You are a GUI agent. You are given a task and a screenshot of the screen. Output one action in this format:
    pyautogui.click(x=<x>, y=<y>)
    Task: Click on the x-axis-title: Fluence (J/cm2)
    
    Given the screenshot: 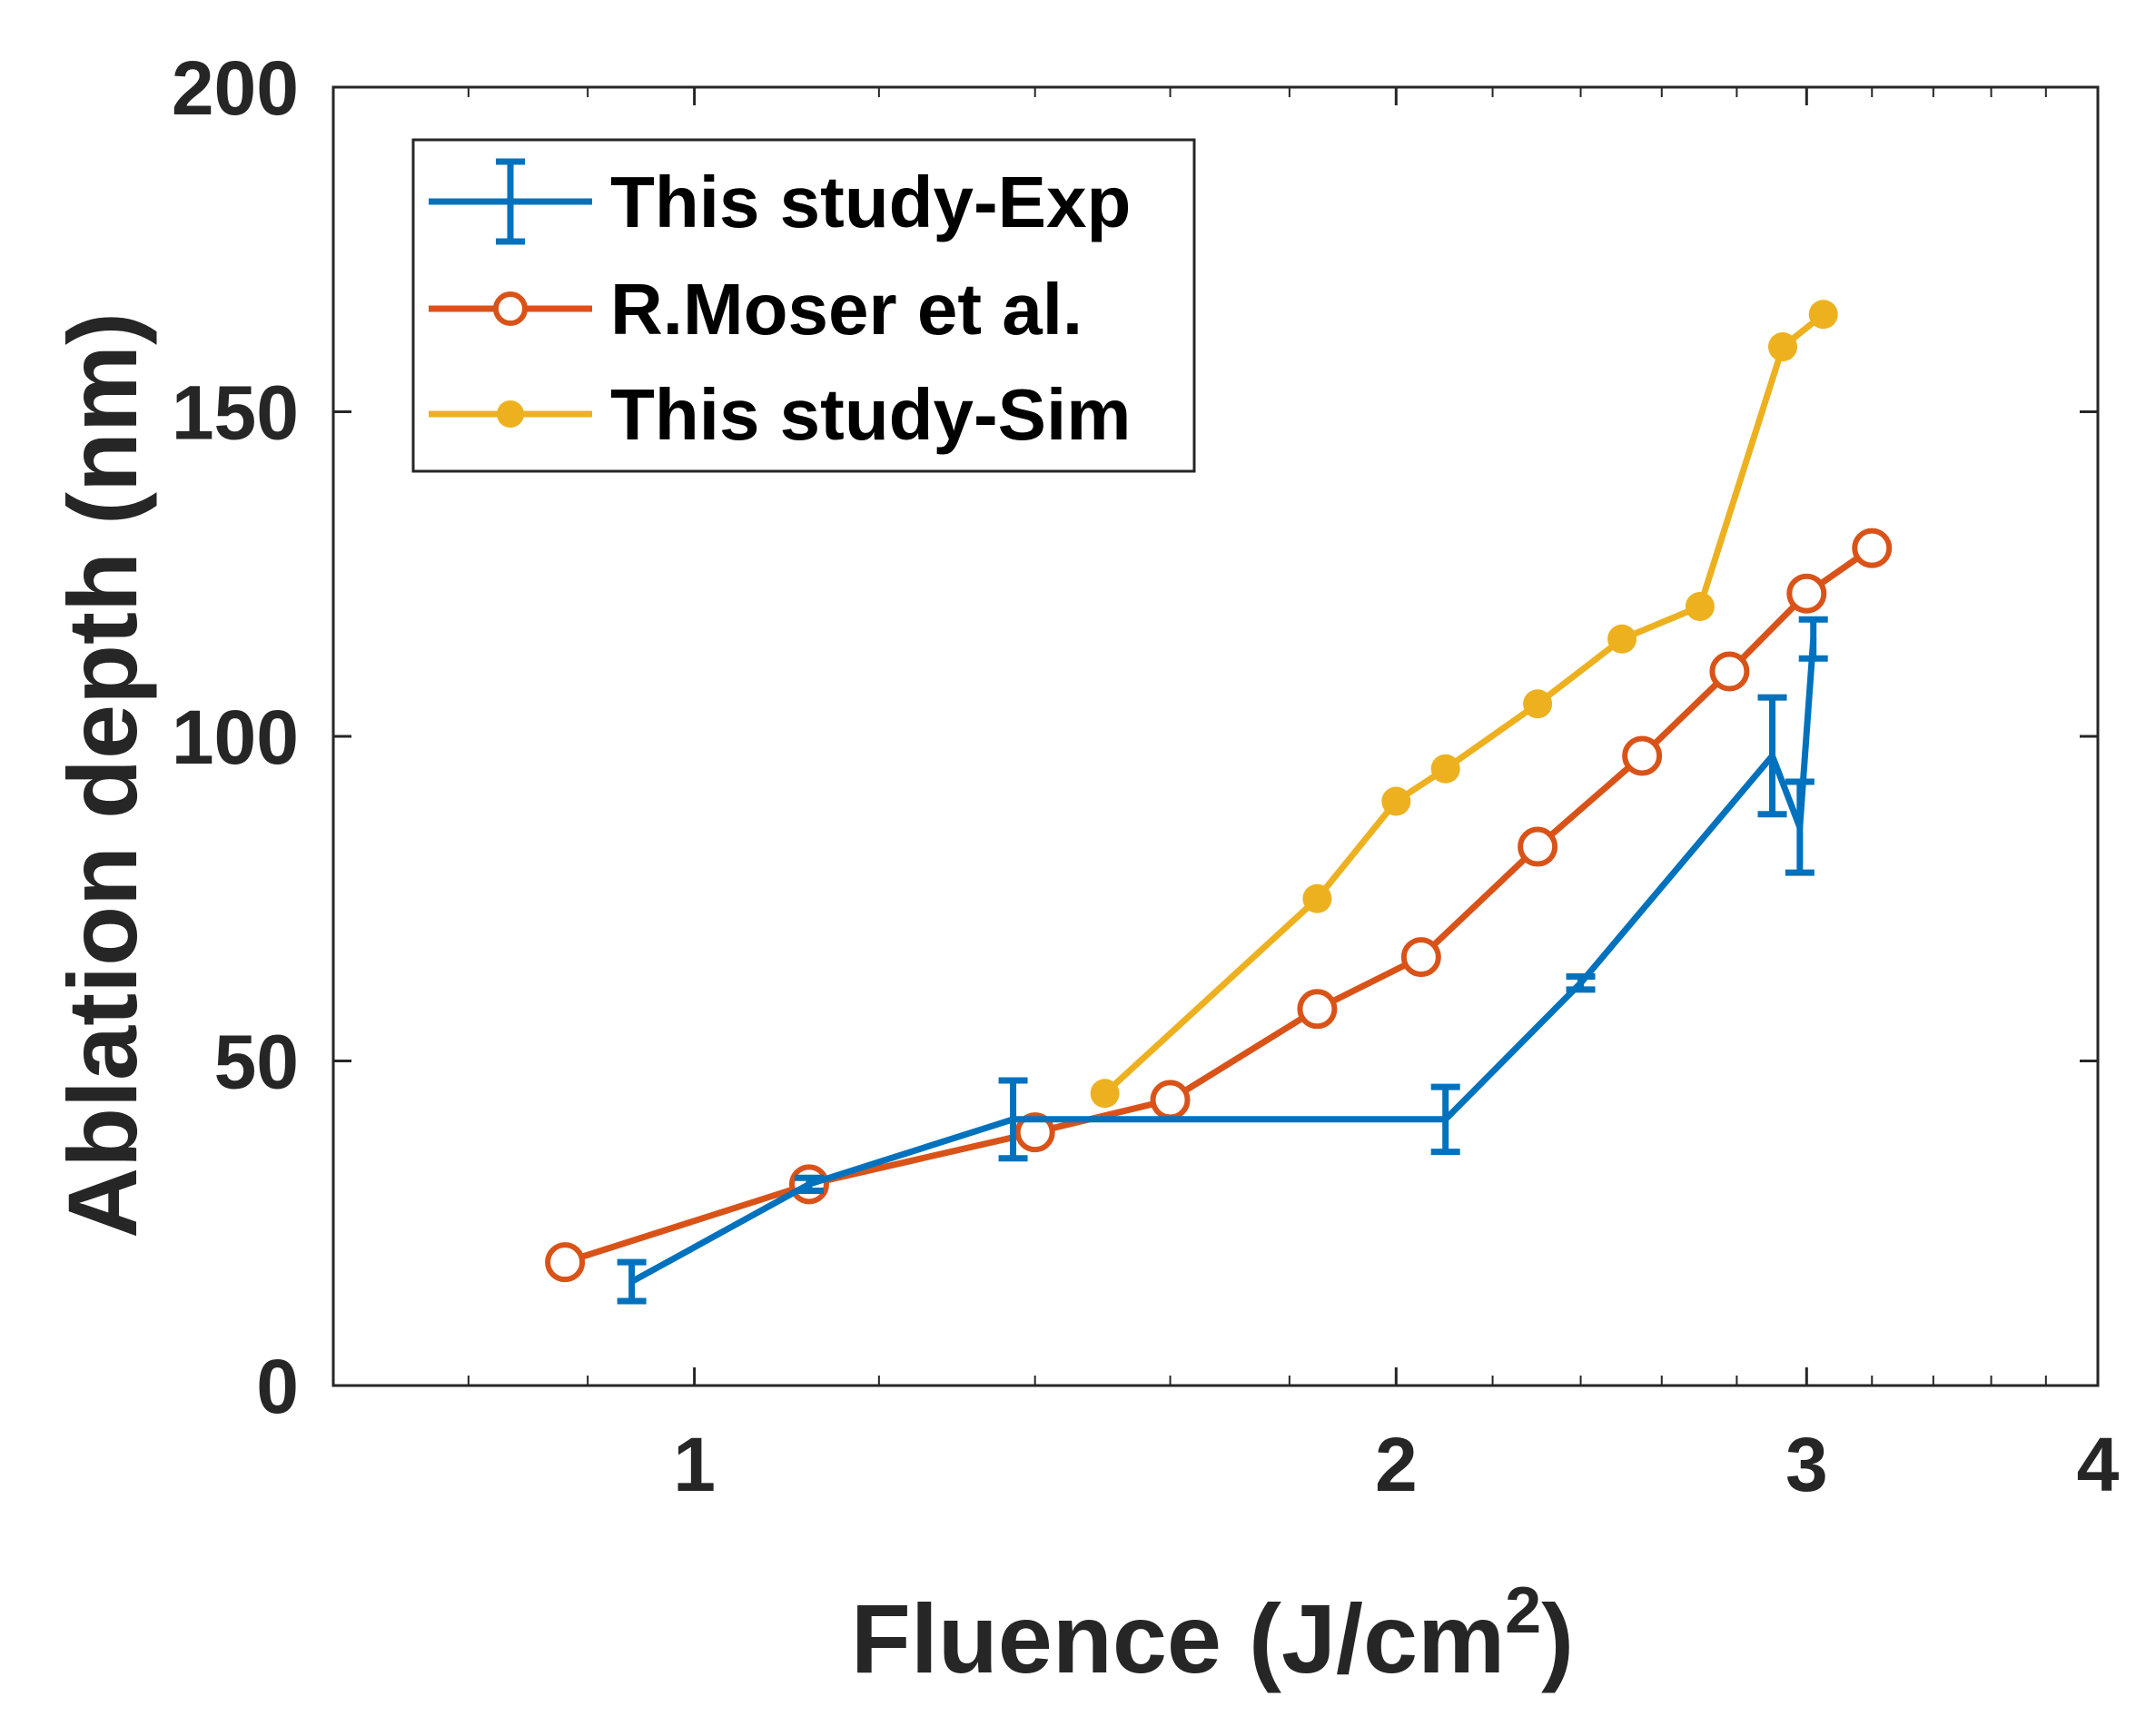 What is the action you would take?
    pyautogui.click(x=1212, y=1633)
    